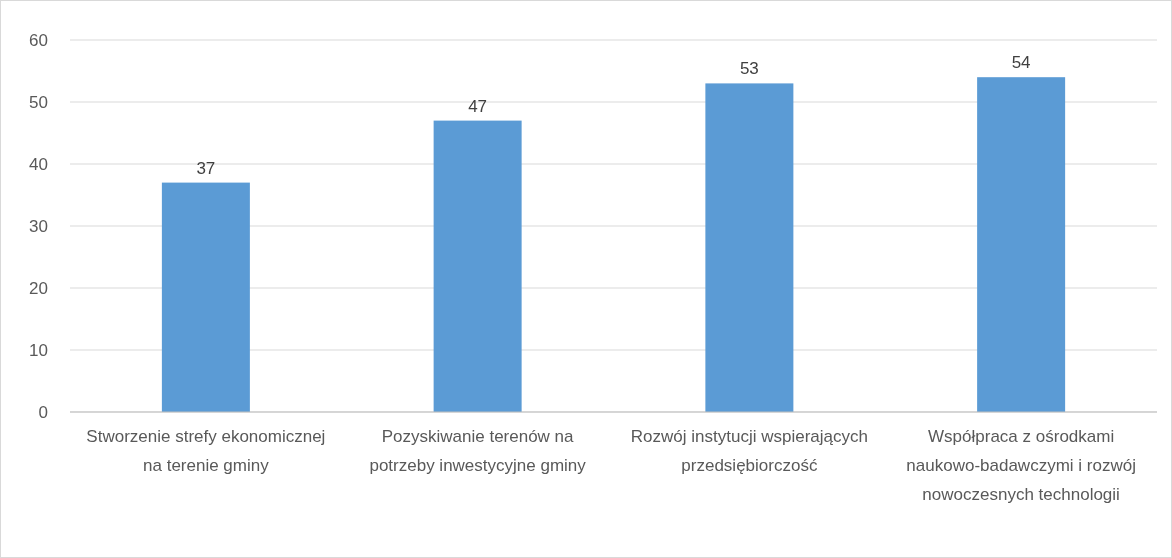 The height and width of the screenshot is (558, 1172). I want to click on data-label: 53, so click(749, 69).